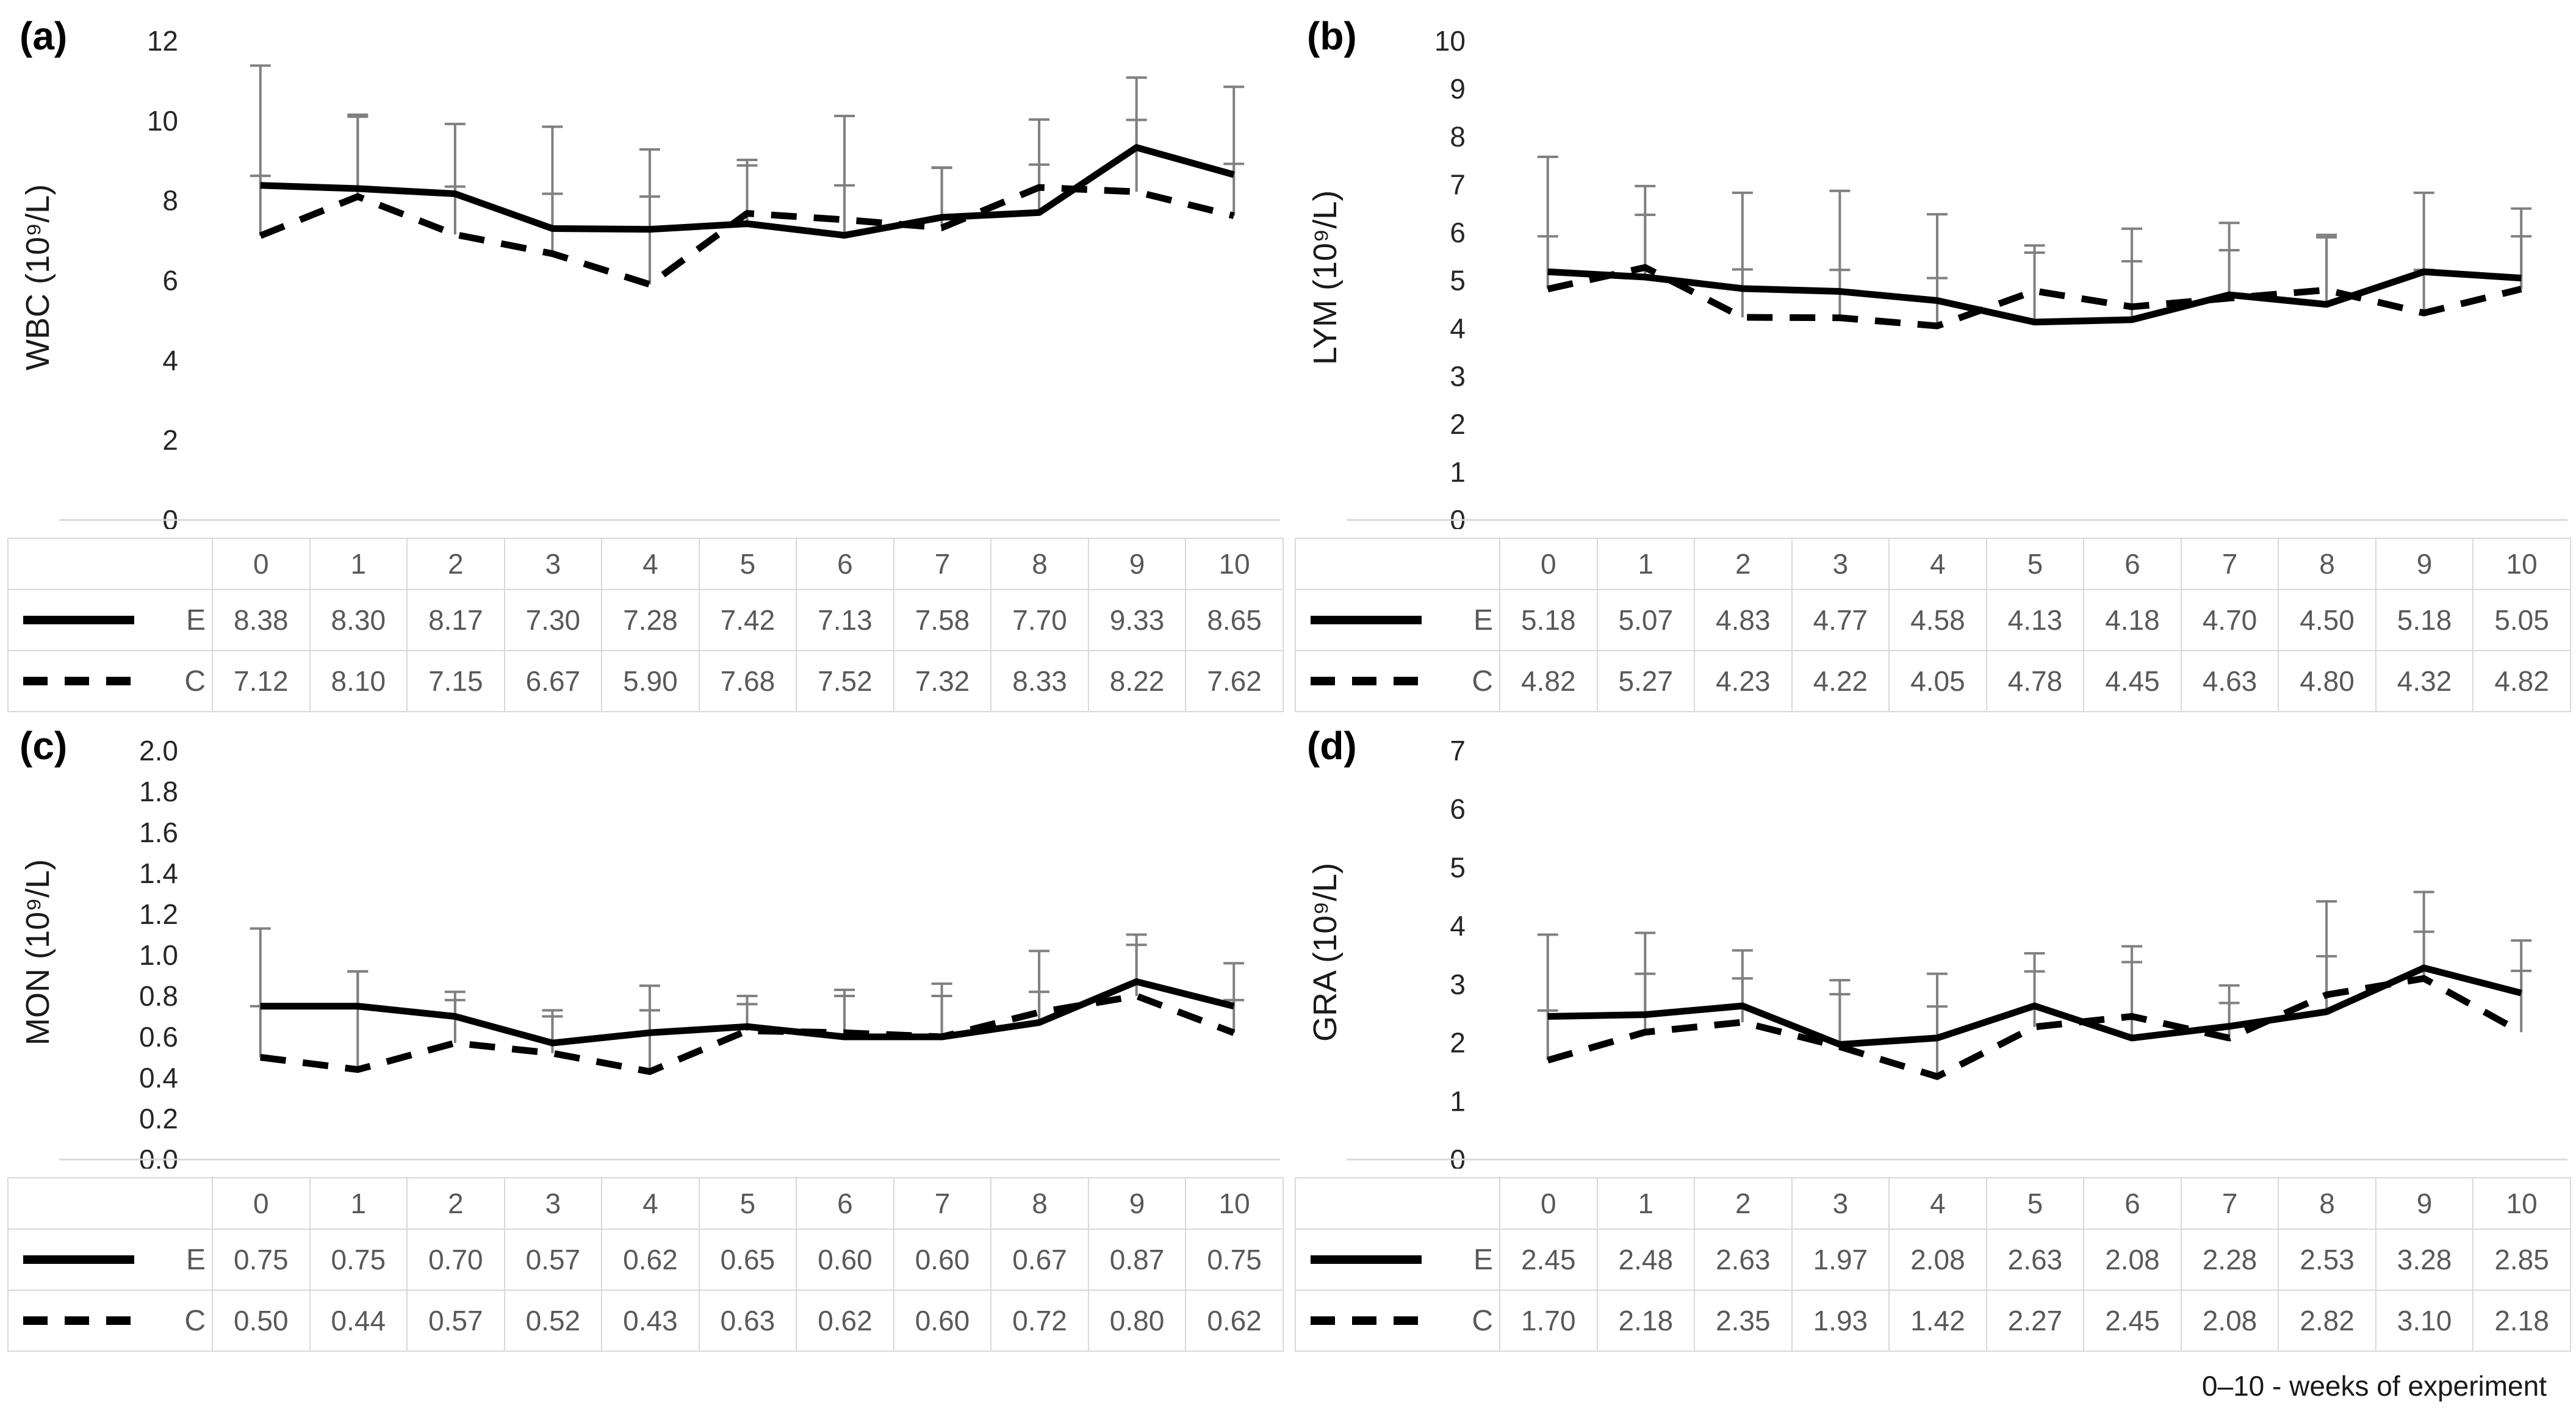 The width and height of the screenshot is (2576, 1414). Describe the element at coordinates (651, 681) in the screenshot. I see `value-cell: 5.90` at that location.